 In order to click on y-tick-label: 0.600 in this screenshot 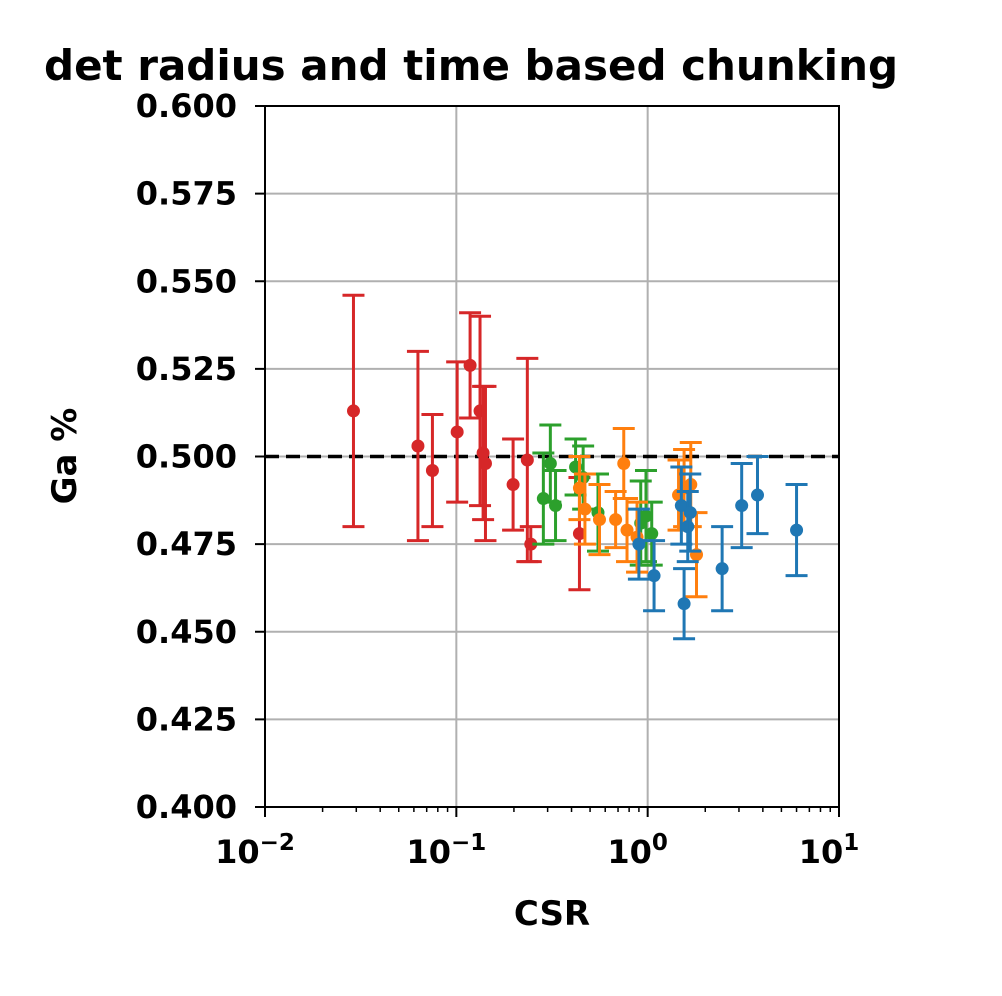, I will do `click(186, 106)`.